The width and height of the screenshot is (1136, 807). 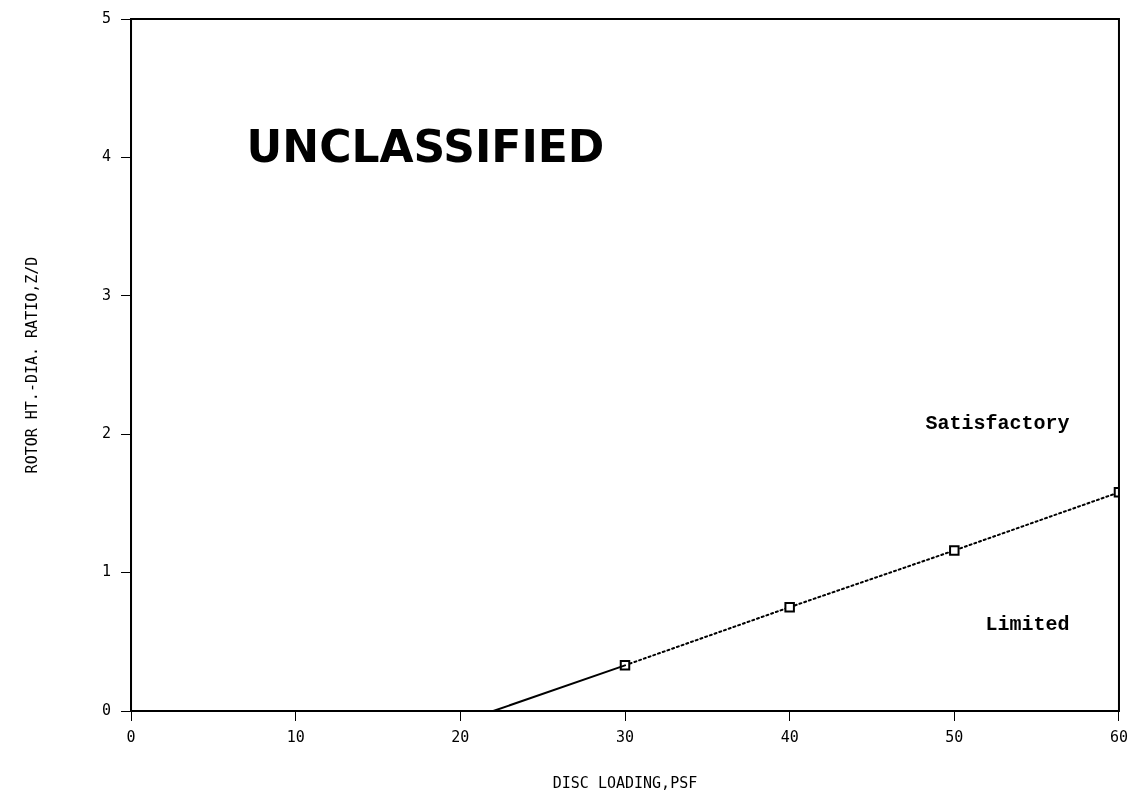 What do you see at coordinates (460, 736) in the screenshot?
I see `x-tick-label: 20` at bounding box center [460, 736].